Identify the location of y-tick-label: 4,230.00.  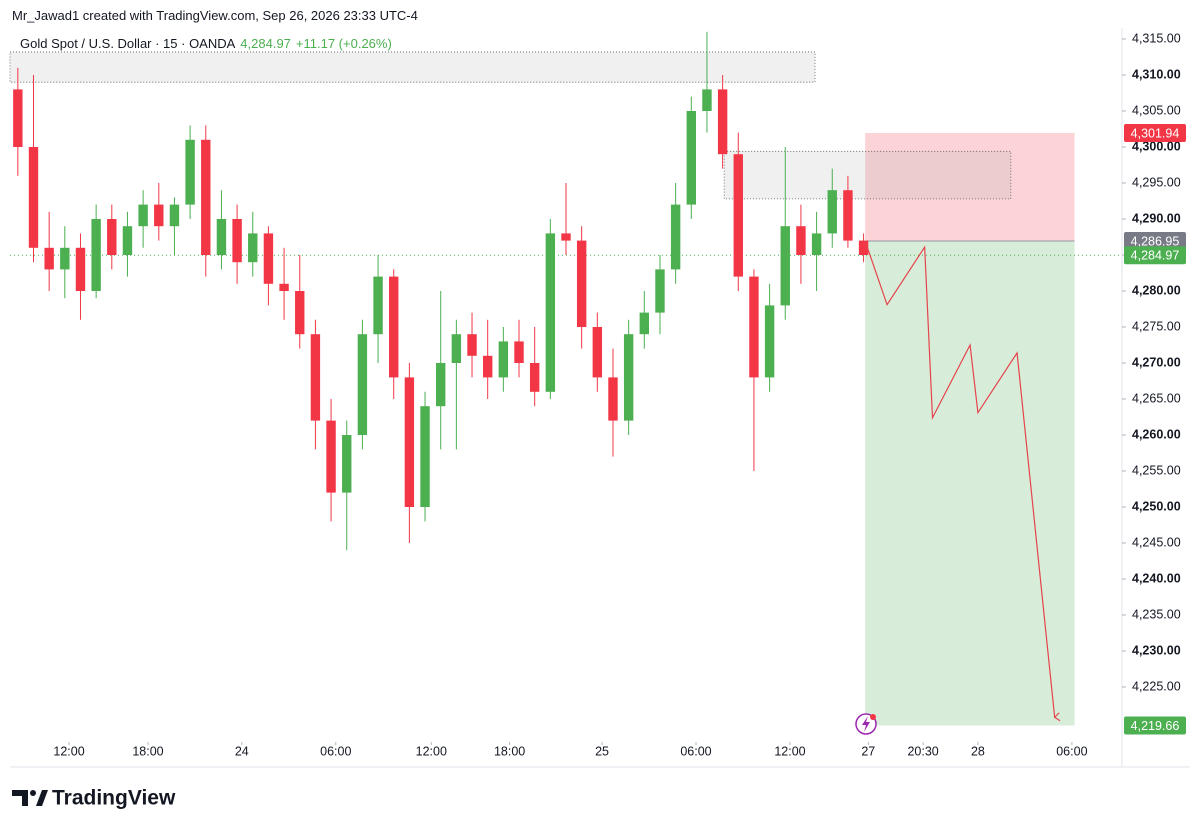
(1156, 650).